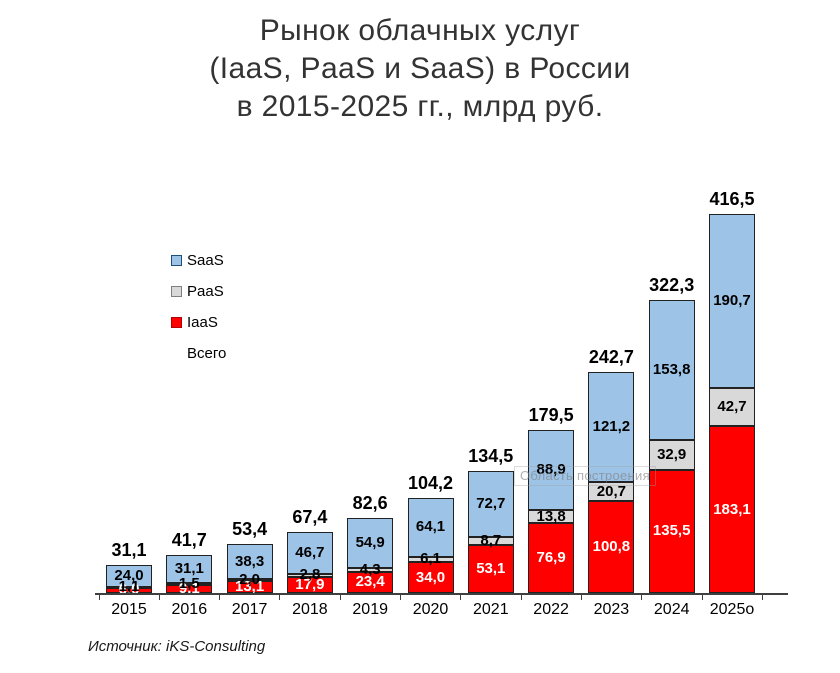 This screenshot has width=840, height=673. Describe the element at coordinates (611, 357) in the screenshot. I see `total-label-2023: 242,7` at that location.